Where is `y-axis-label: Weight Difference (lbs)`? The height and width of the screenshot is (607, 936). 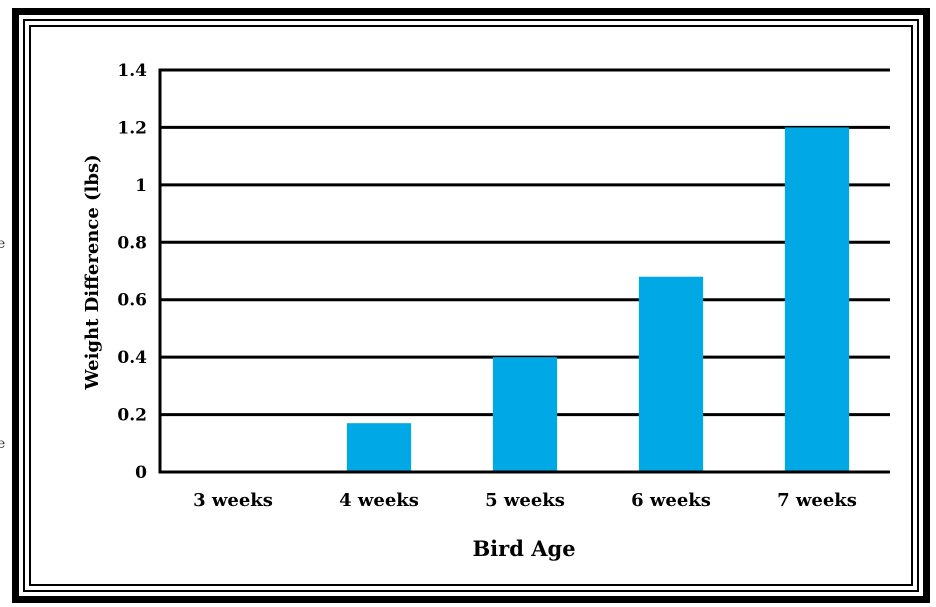
y-axis-label: Weight Difference (lbs) is located at coordinates (92, 272).